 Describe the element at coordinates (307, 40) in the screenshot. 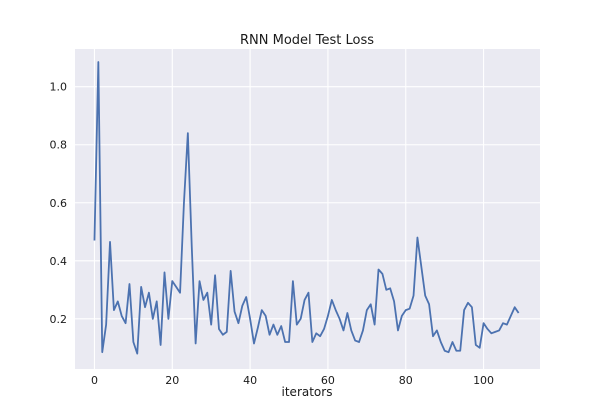

I see `chart-title: RNN Model Test Loss` at that location.